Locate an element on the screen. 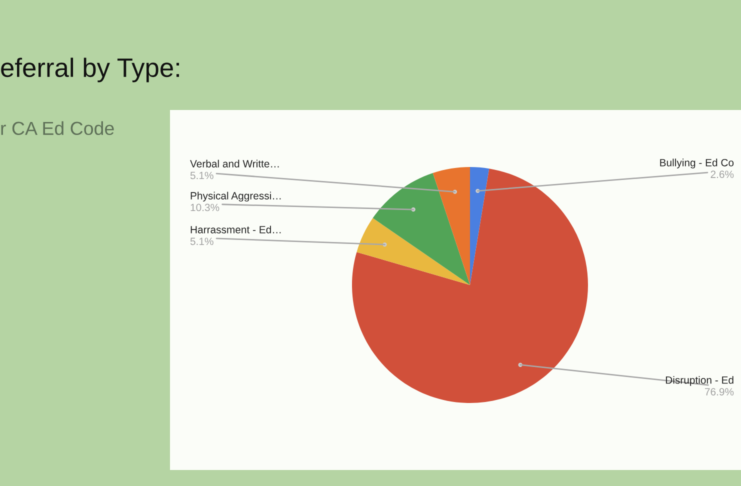  slice-label: Disruption - Ed is located at coordinates (700, 381).